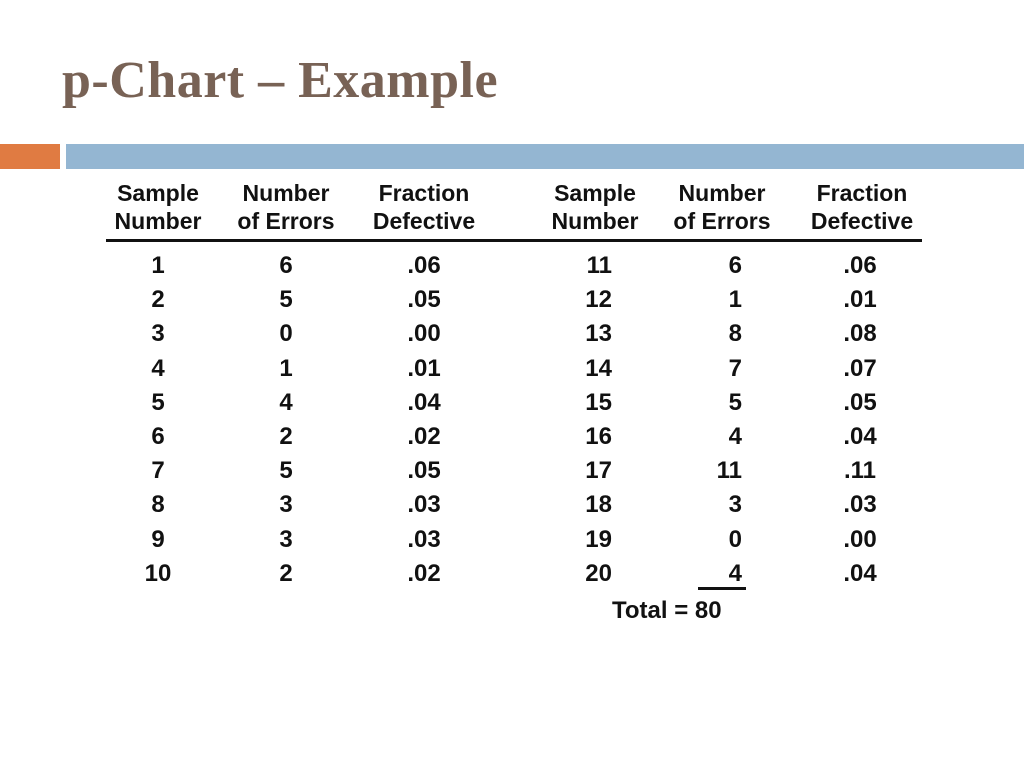 Image resolution: width=1024 pixels, height=768 pixels. What do you see at coordinates (158, 539) in the screenshot?
I see `table-cell: 9` at bounding box center [158, 539].